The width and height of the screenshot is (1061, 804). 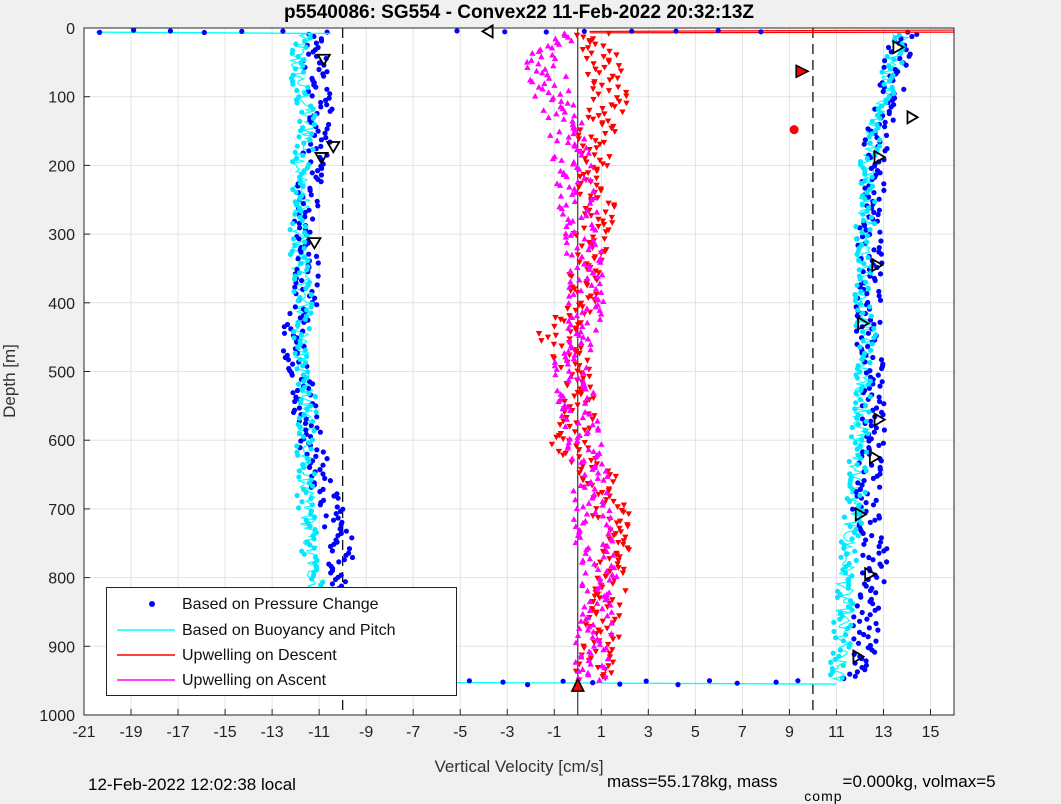 What do you see at coordinates (695, 732) in the screenshot?
I see `x-tick-label: 5` at bounding box center [695, 732].